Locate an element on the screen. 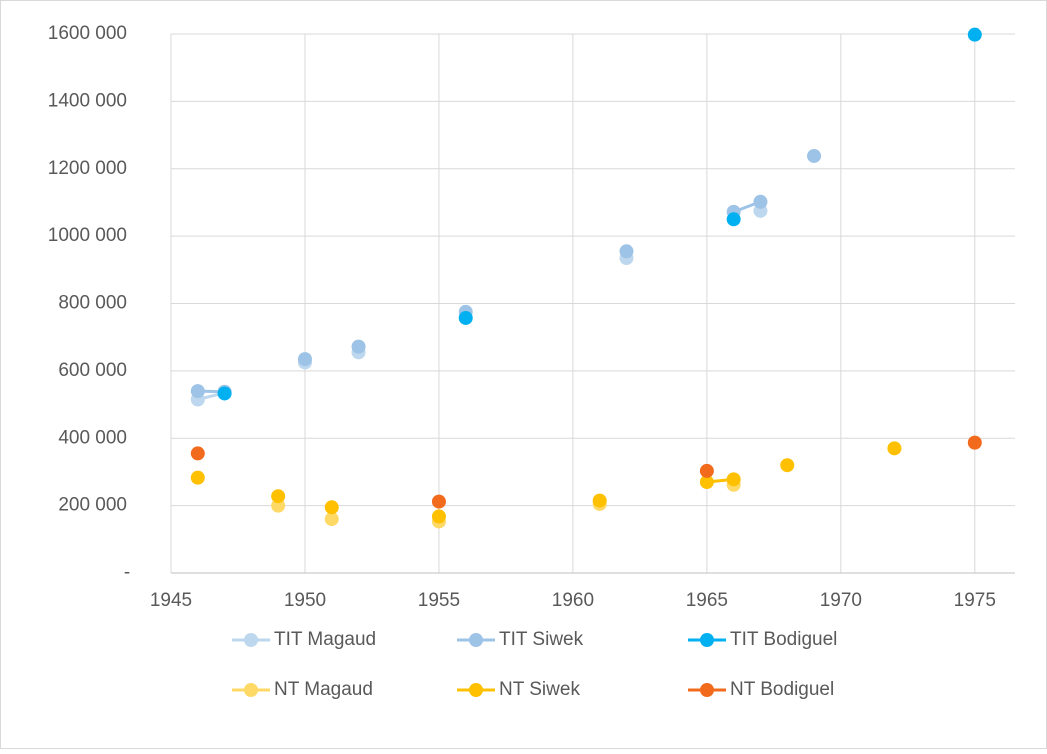 The width and height of the screenshot is (1047, 754). legend-label: NT Magaud is located at coordinates (323, 689).